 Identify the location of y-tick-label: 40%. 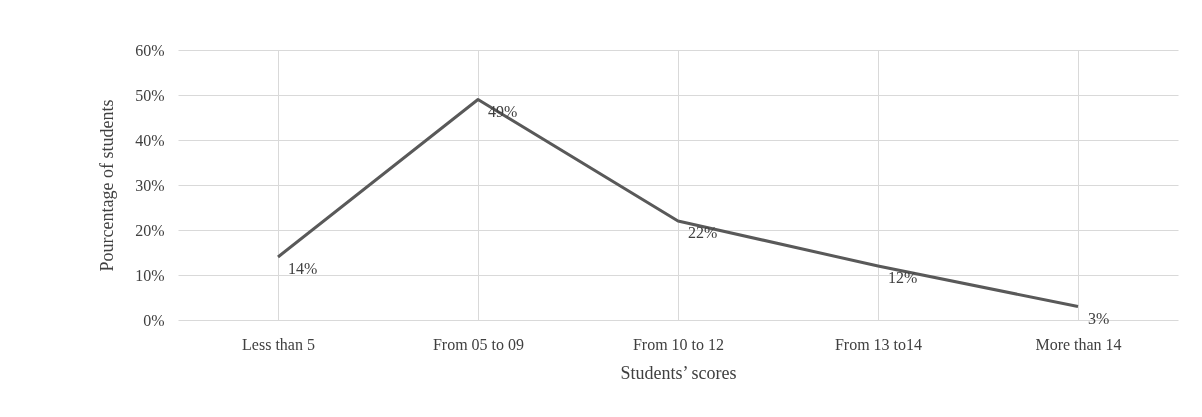
(150, 140).